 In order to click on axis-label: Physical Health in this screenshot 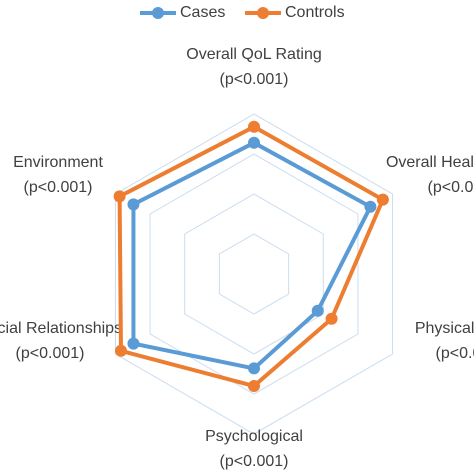, I will do `click(444, 328)`.